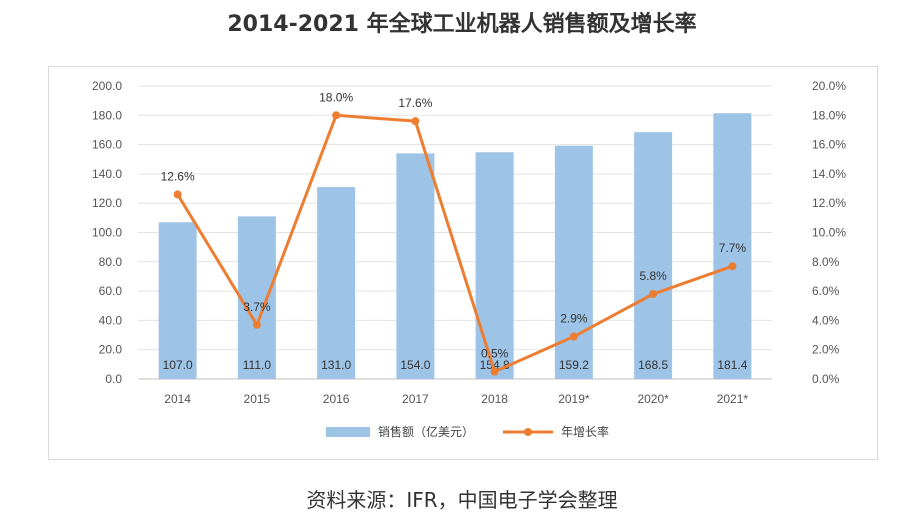 This screenshot has width=924, height=532. Describe the element at coordinates (348, 432) in the screenshot. I see `legend-swatch-bar` at that location.